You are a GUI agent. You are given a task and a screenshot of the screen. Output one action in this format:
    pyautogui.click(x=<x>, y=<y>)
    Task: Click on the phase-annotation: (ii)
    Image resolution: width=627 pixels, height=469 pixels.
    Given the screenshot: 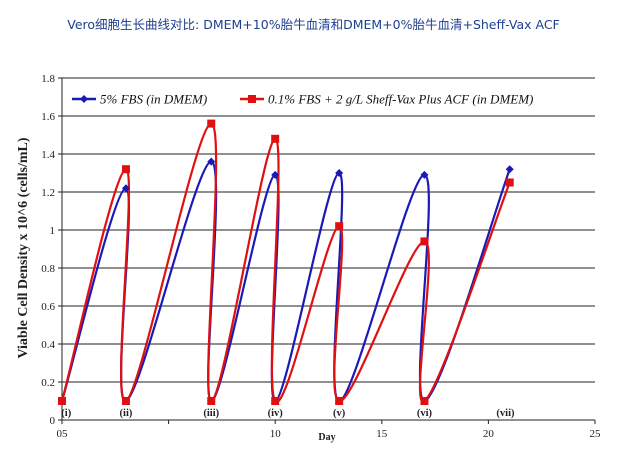 What is the action you would take?
    pyautogui.click(x=126, y=413)
    